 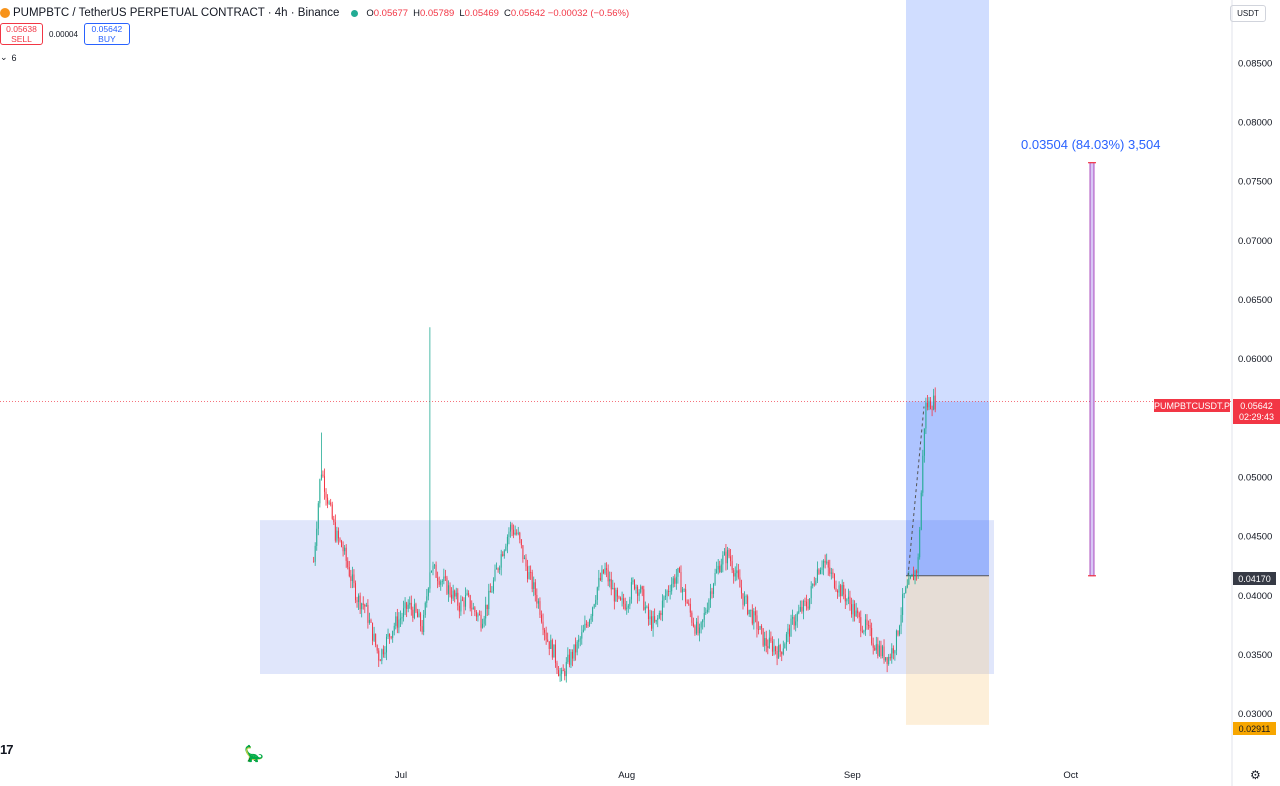 What do you see at coordinates (254, 754) in the screenshot?
I see `replay-dino-icon: 🦕` at bounding box center [254, 754].